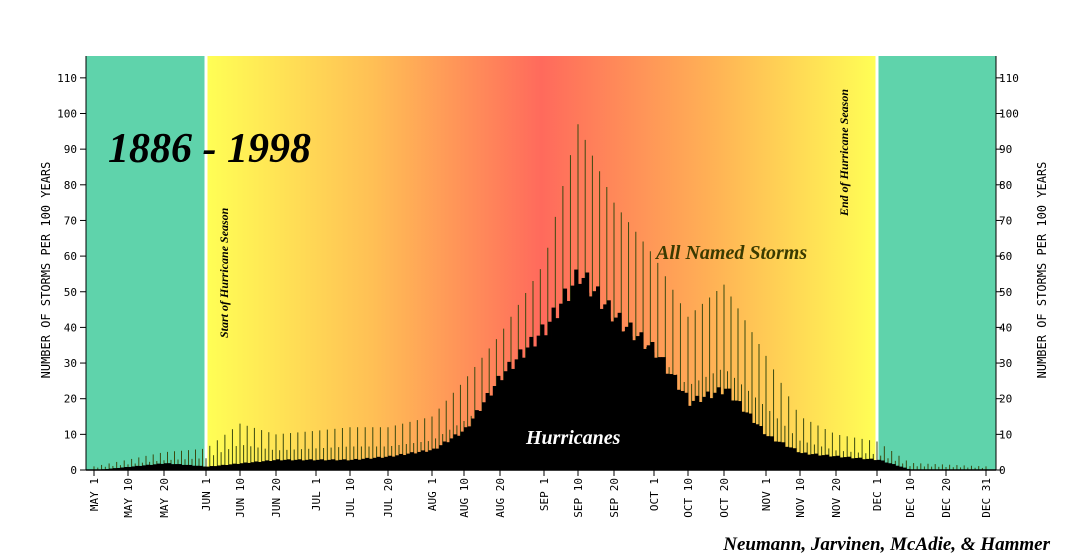 This screenshot has height=559, width=1078. What do you see at coordinates (224, 272) in the screenshot?
I see `season-start-label: Start of Hurricane Season` at bounding box center [224, 272].